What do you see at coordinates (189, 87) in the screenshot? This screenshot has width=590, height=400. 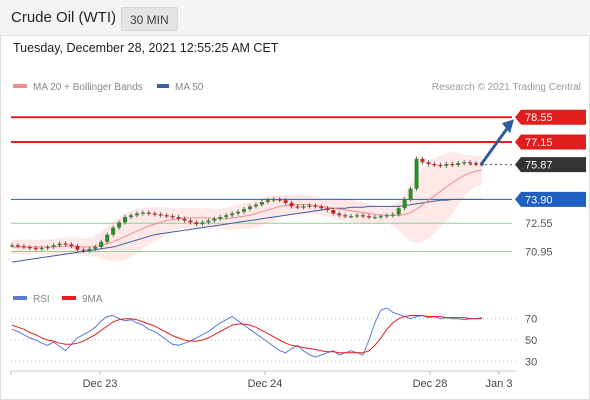 I see `ma50-legend-label: MA 50` at bounding box center [189, 87].